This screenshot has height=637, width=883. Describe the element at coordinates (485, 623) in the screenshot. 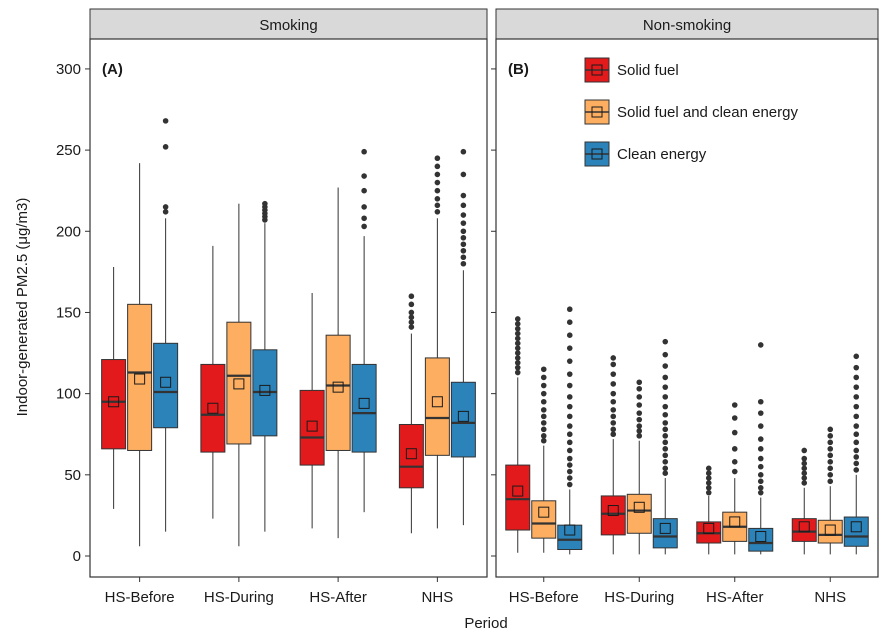

I see `x-axis-title: Period` at that location.